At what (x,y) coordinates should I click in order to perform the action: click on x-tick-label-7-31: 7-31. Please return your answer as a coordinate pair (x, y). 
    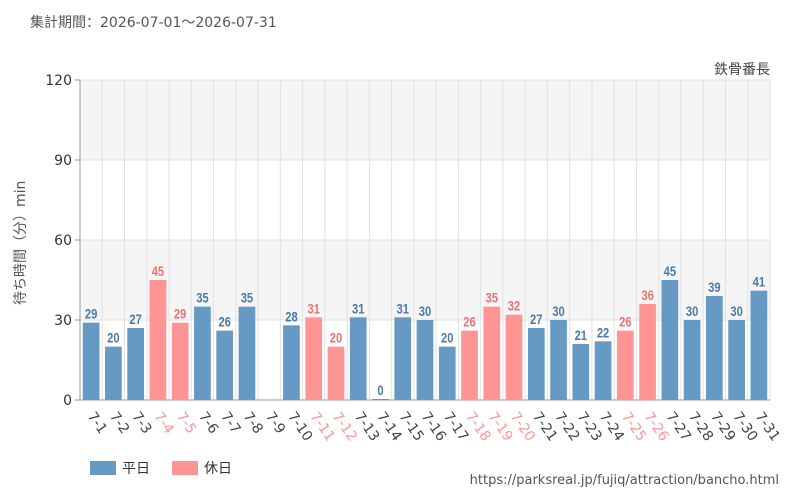
    Looking at the image, I should click on (767, 426).